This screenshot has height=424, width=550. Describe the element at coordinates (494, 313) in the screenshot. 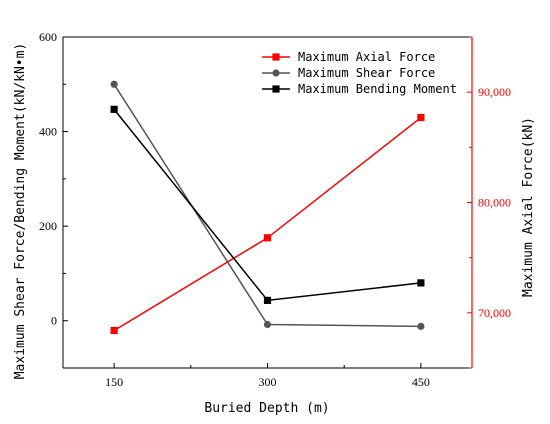

I see `right-axis-tick-label: 70,000` at that location.